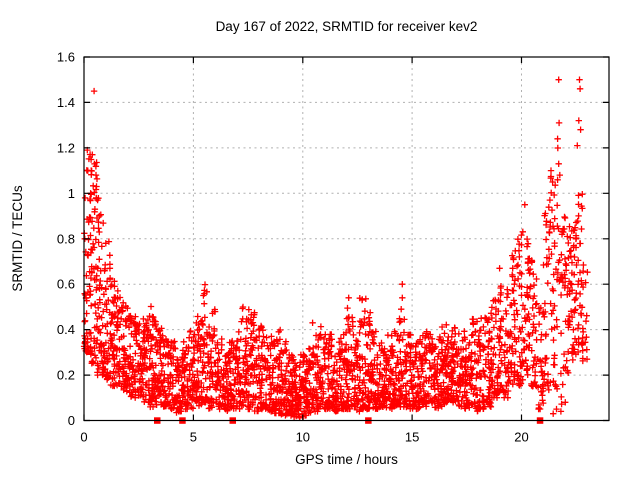 Image resolution: width=640 pixels, height=480 pixels. Describe the element at coordinates (346, 459) in the screenshot. I see `x-axis-label: GPS time / hours` at that location.